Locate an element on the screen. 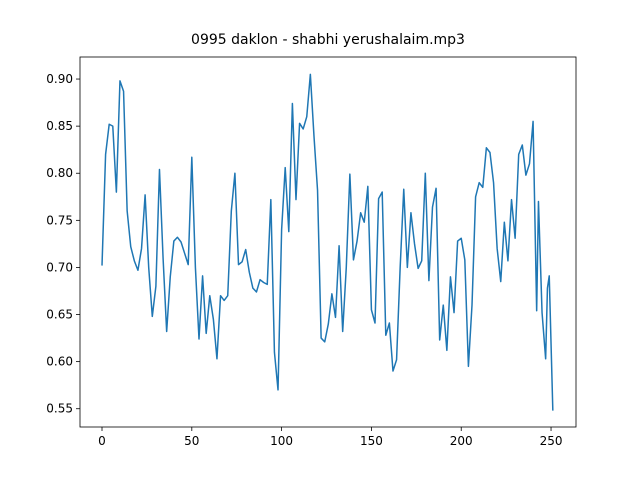 Image resolution: width=640 pixels, height=484 pixels. x-tick-label: 0 is located at coordinates (102, 441).